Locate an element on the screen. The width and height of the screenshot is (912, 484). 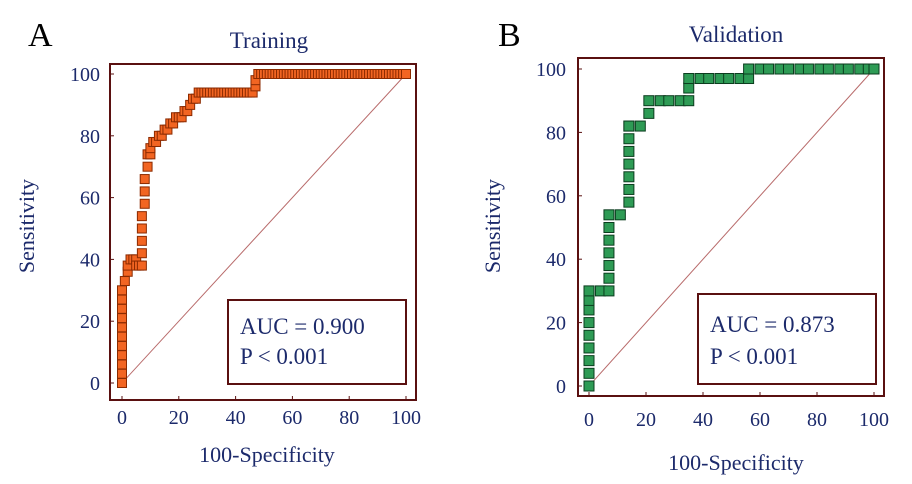
panel-a-y-tick-label: 100 is located at coordinates (85, 75).